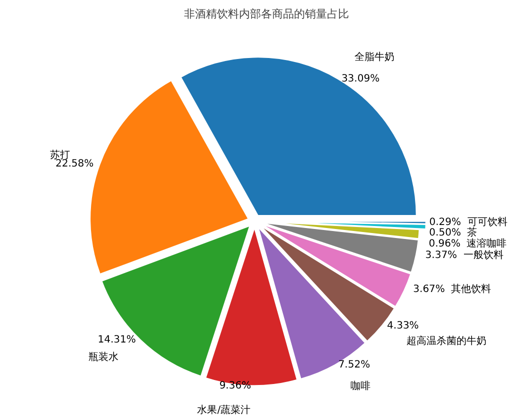  I want to click on data-label: 7.52%, so click(354, 364).